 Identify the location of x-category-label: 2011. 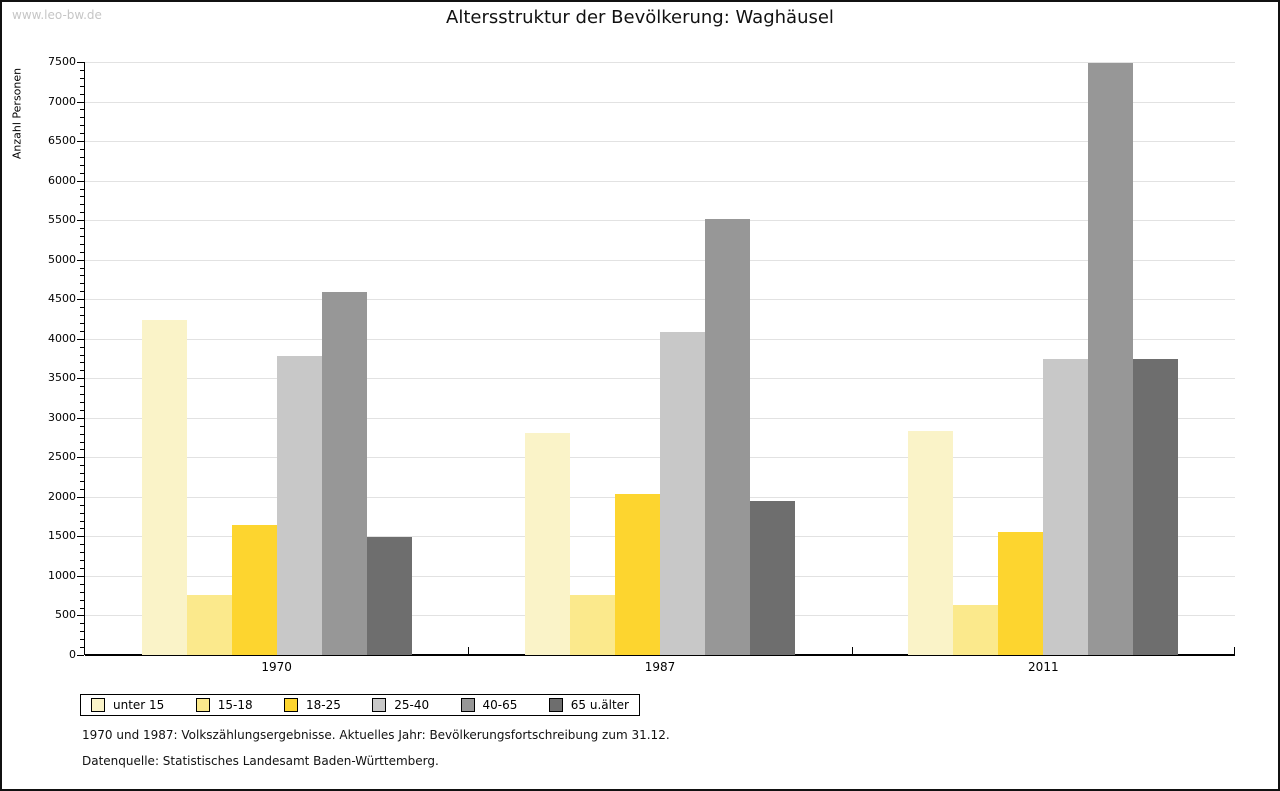
(1043, 667).